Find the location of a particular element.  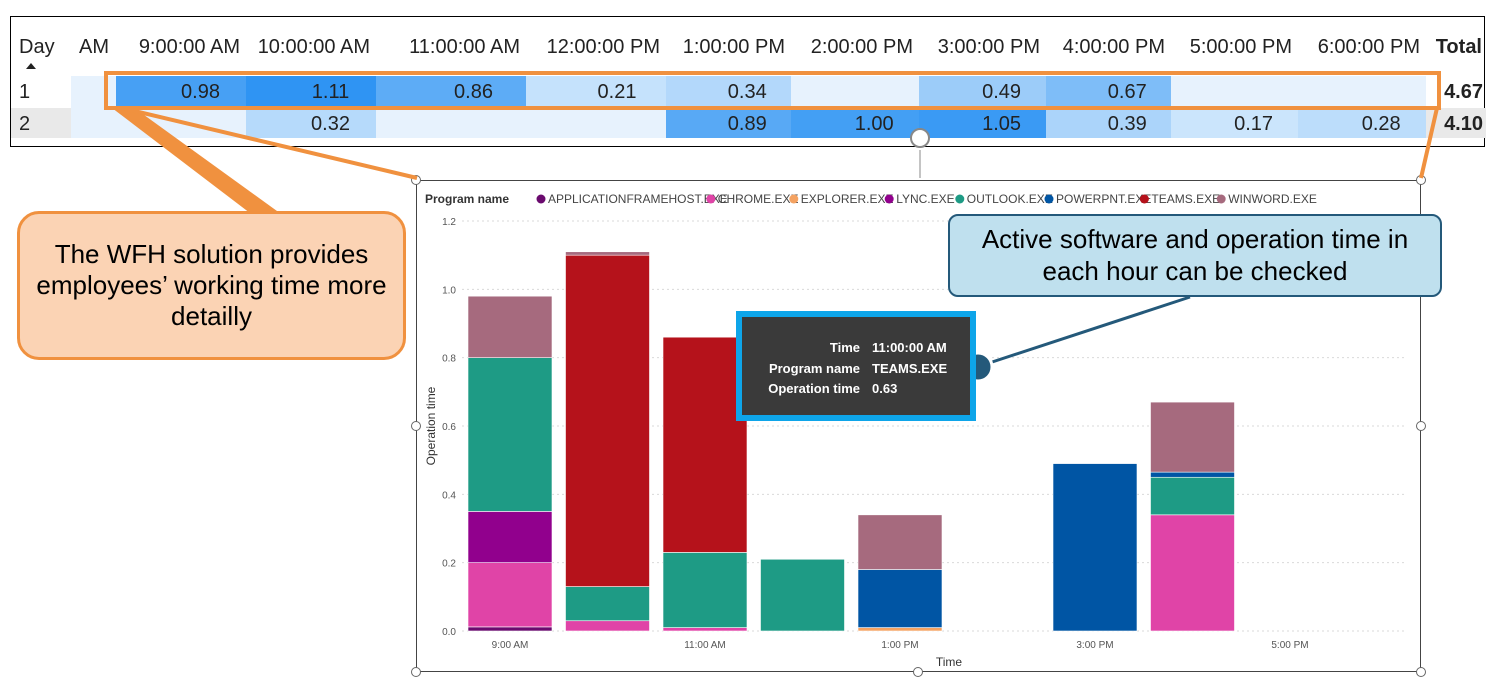

y-tick-label: 0.6 is located at coordinates (449, 427).